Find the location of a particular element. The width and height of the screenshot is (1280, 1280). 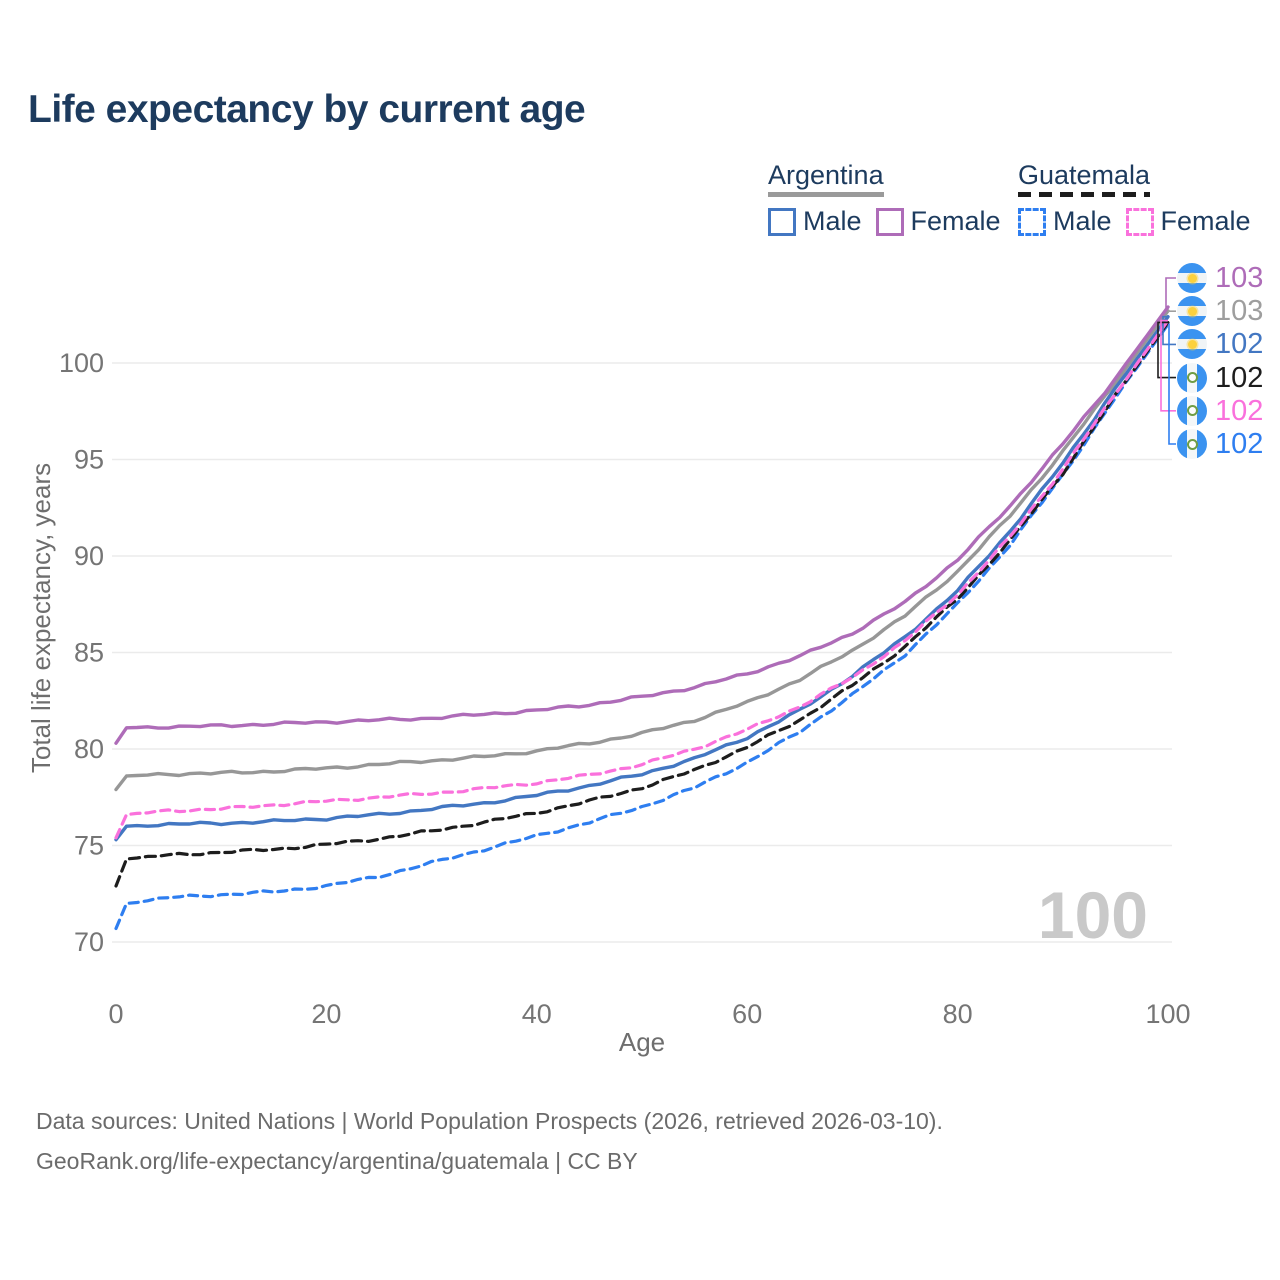

legend-group-argentina: Argentina Male Female is located at coordinates (884, 198).